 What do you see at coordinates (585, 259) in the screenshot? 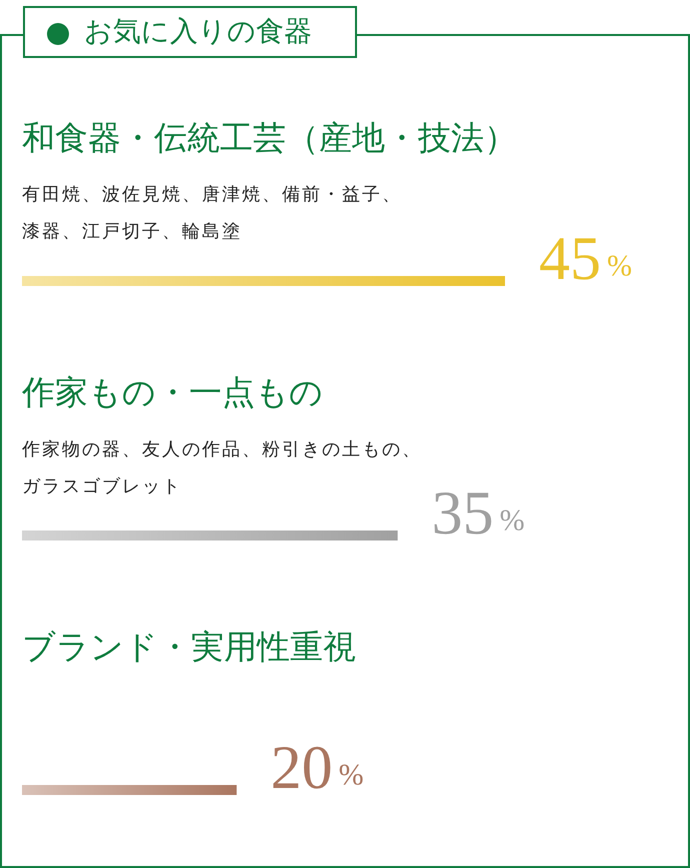
I see `data-label: 45%` at bounding box center [585, 259].